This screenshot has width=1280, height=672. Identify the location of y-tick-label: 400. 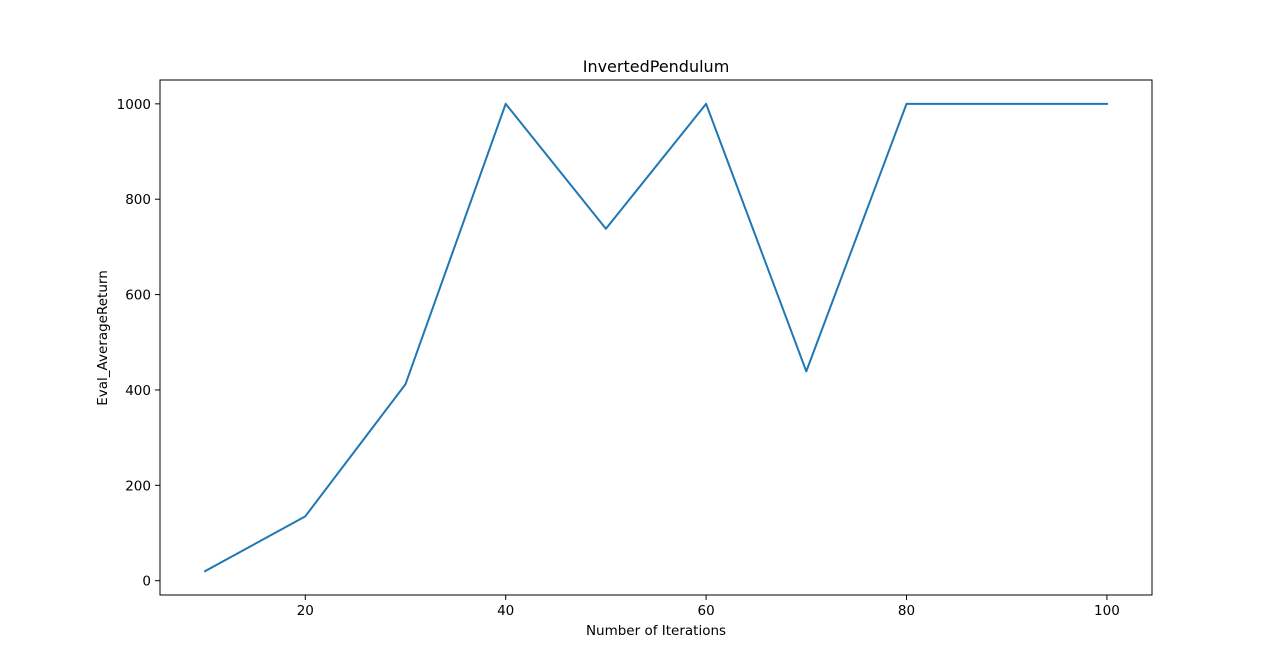
(138, 391).